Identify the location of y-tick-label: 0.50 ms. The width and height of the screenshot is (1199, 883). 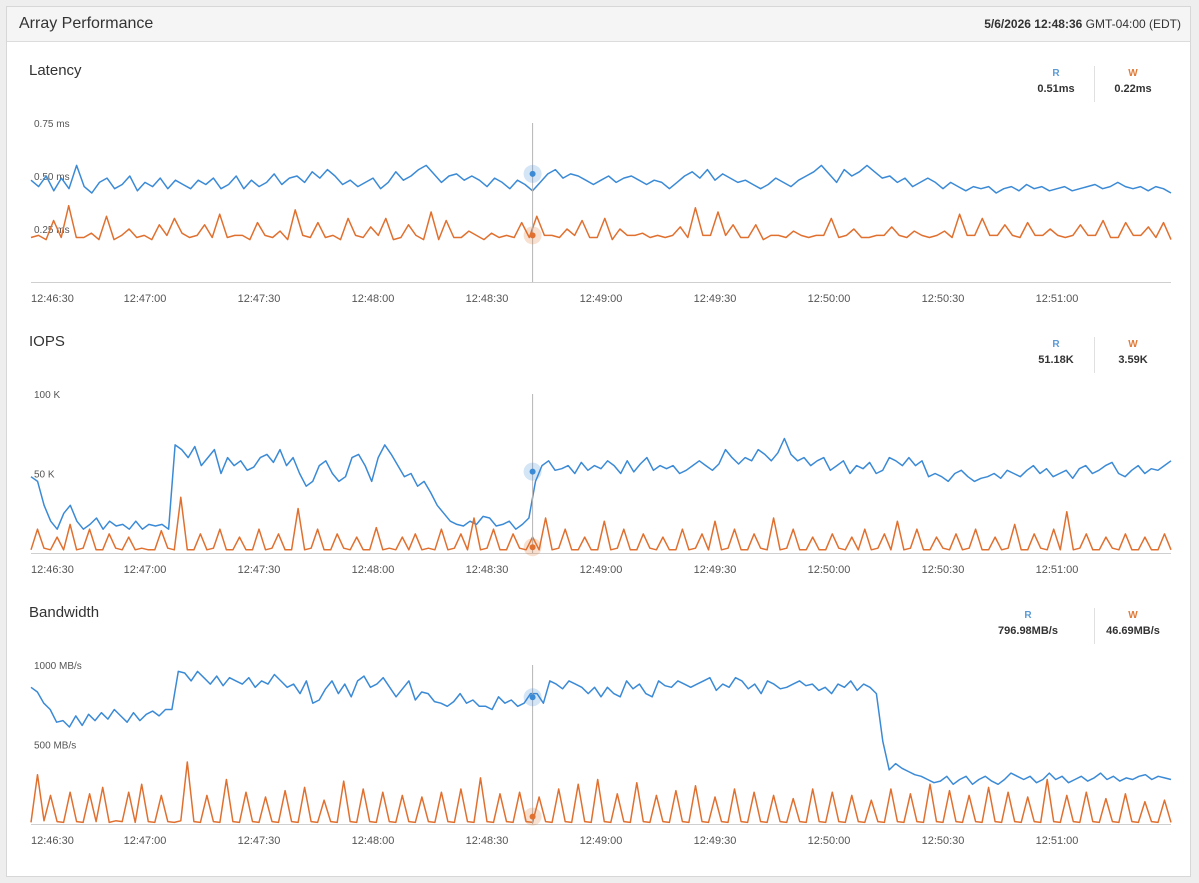
(52, 177).